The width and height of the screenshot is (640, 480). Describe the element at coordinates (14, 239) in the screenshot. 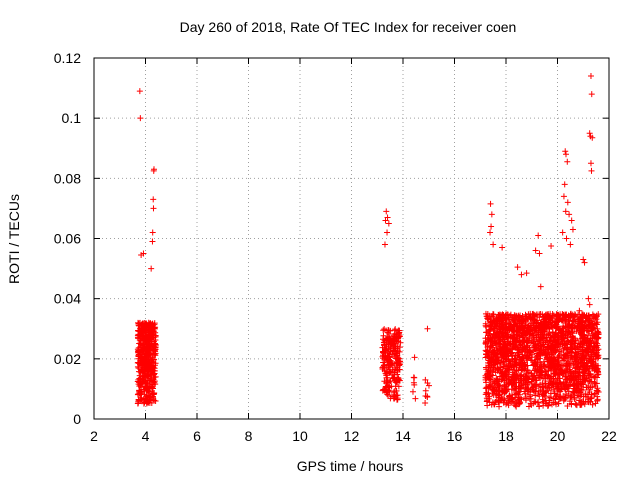

I see `y-axis-label: ROTI / TECUs` at that location.